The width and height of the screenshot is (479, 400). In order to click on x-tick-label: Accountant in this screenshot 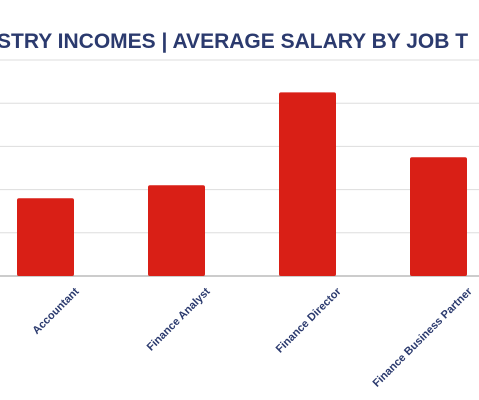, I will do `click(56, 311)`.